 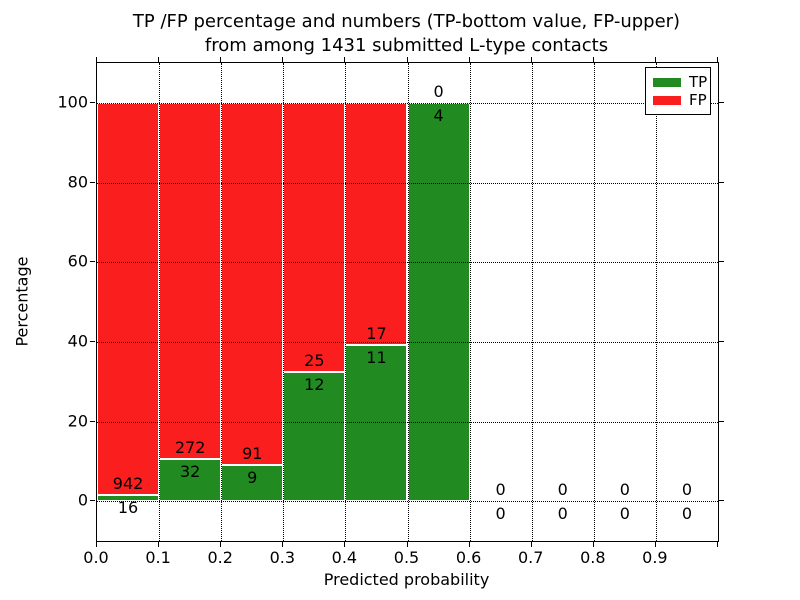 I want to click on legend-box: TP FP, so click(x=678, y=91).